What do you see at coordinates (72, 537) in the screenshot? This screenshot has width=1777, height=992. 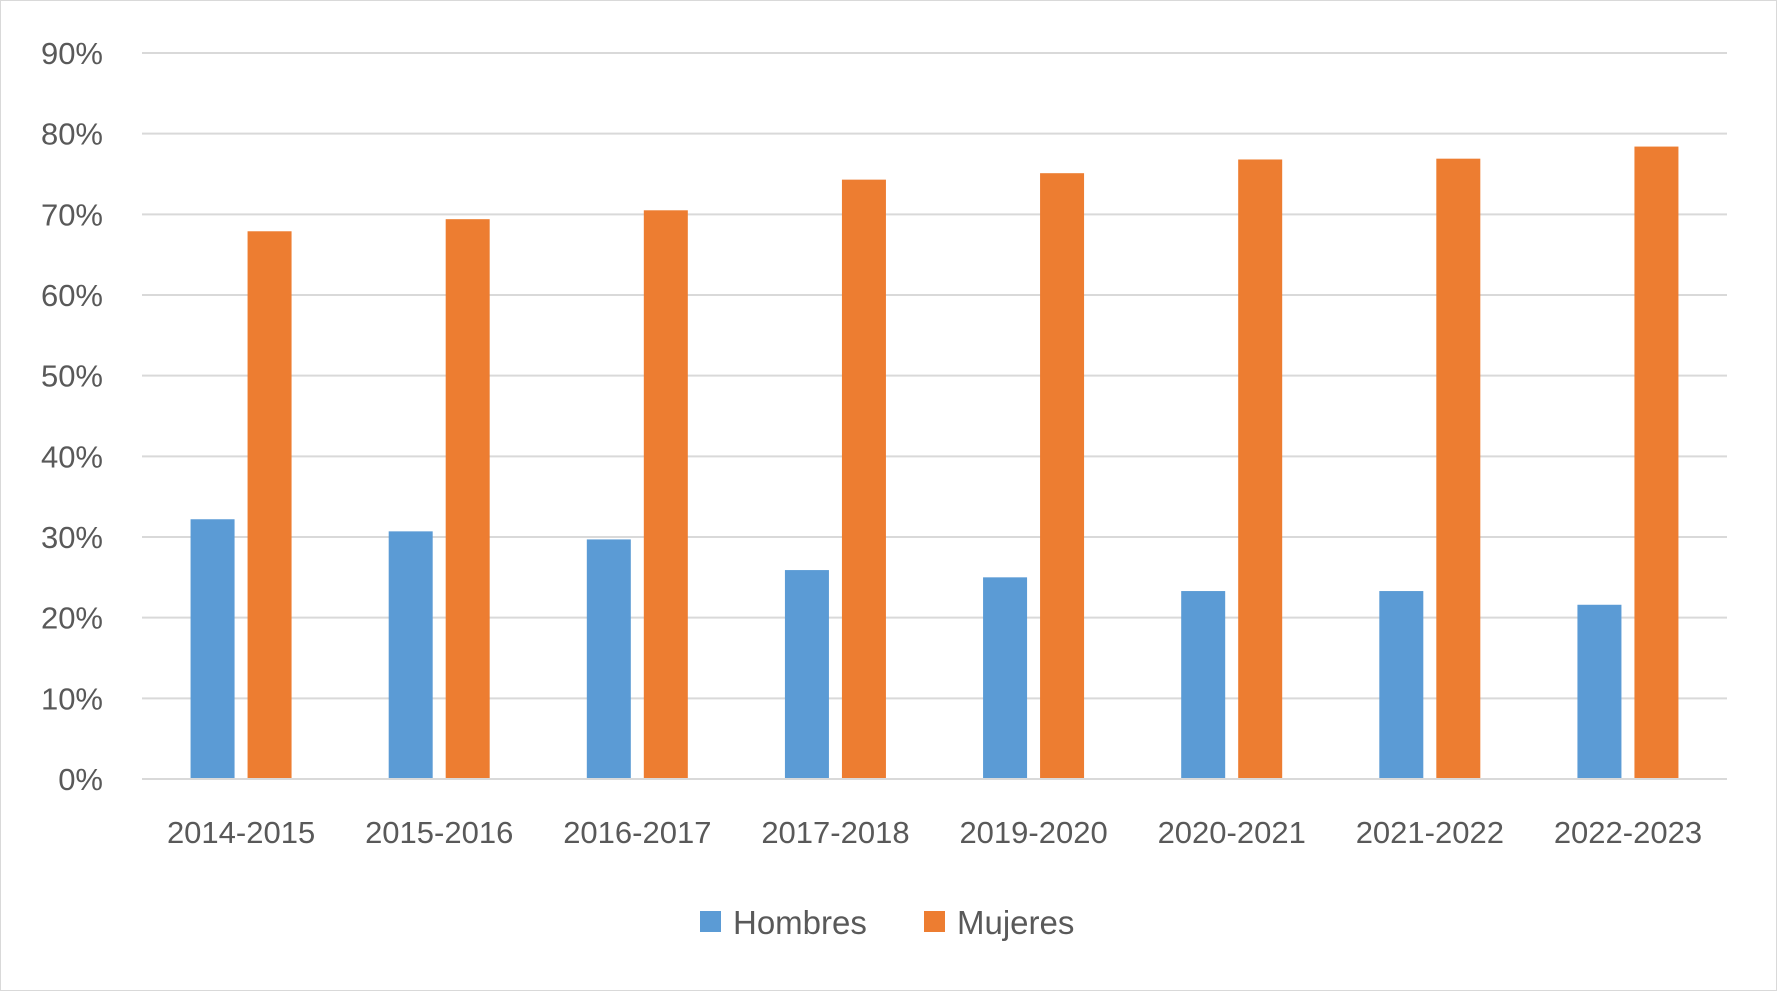 I see `y-tick-label: 30%` at bounding box center [72, 537].